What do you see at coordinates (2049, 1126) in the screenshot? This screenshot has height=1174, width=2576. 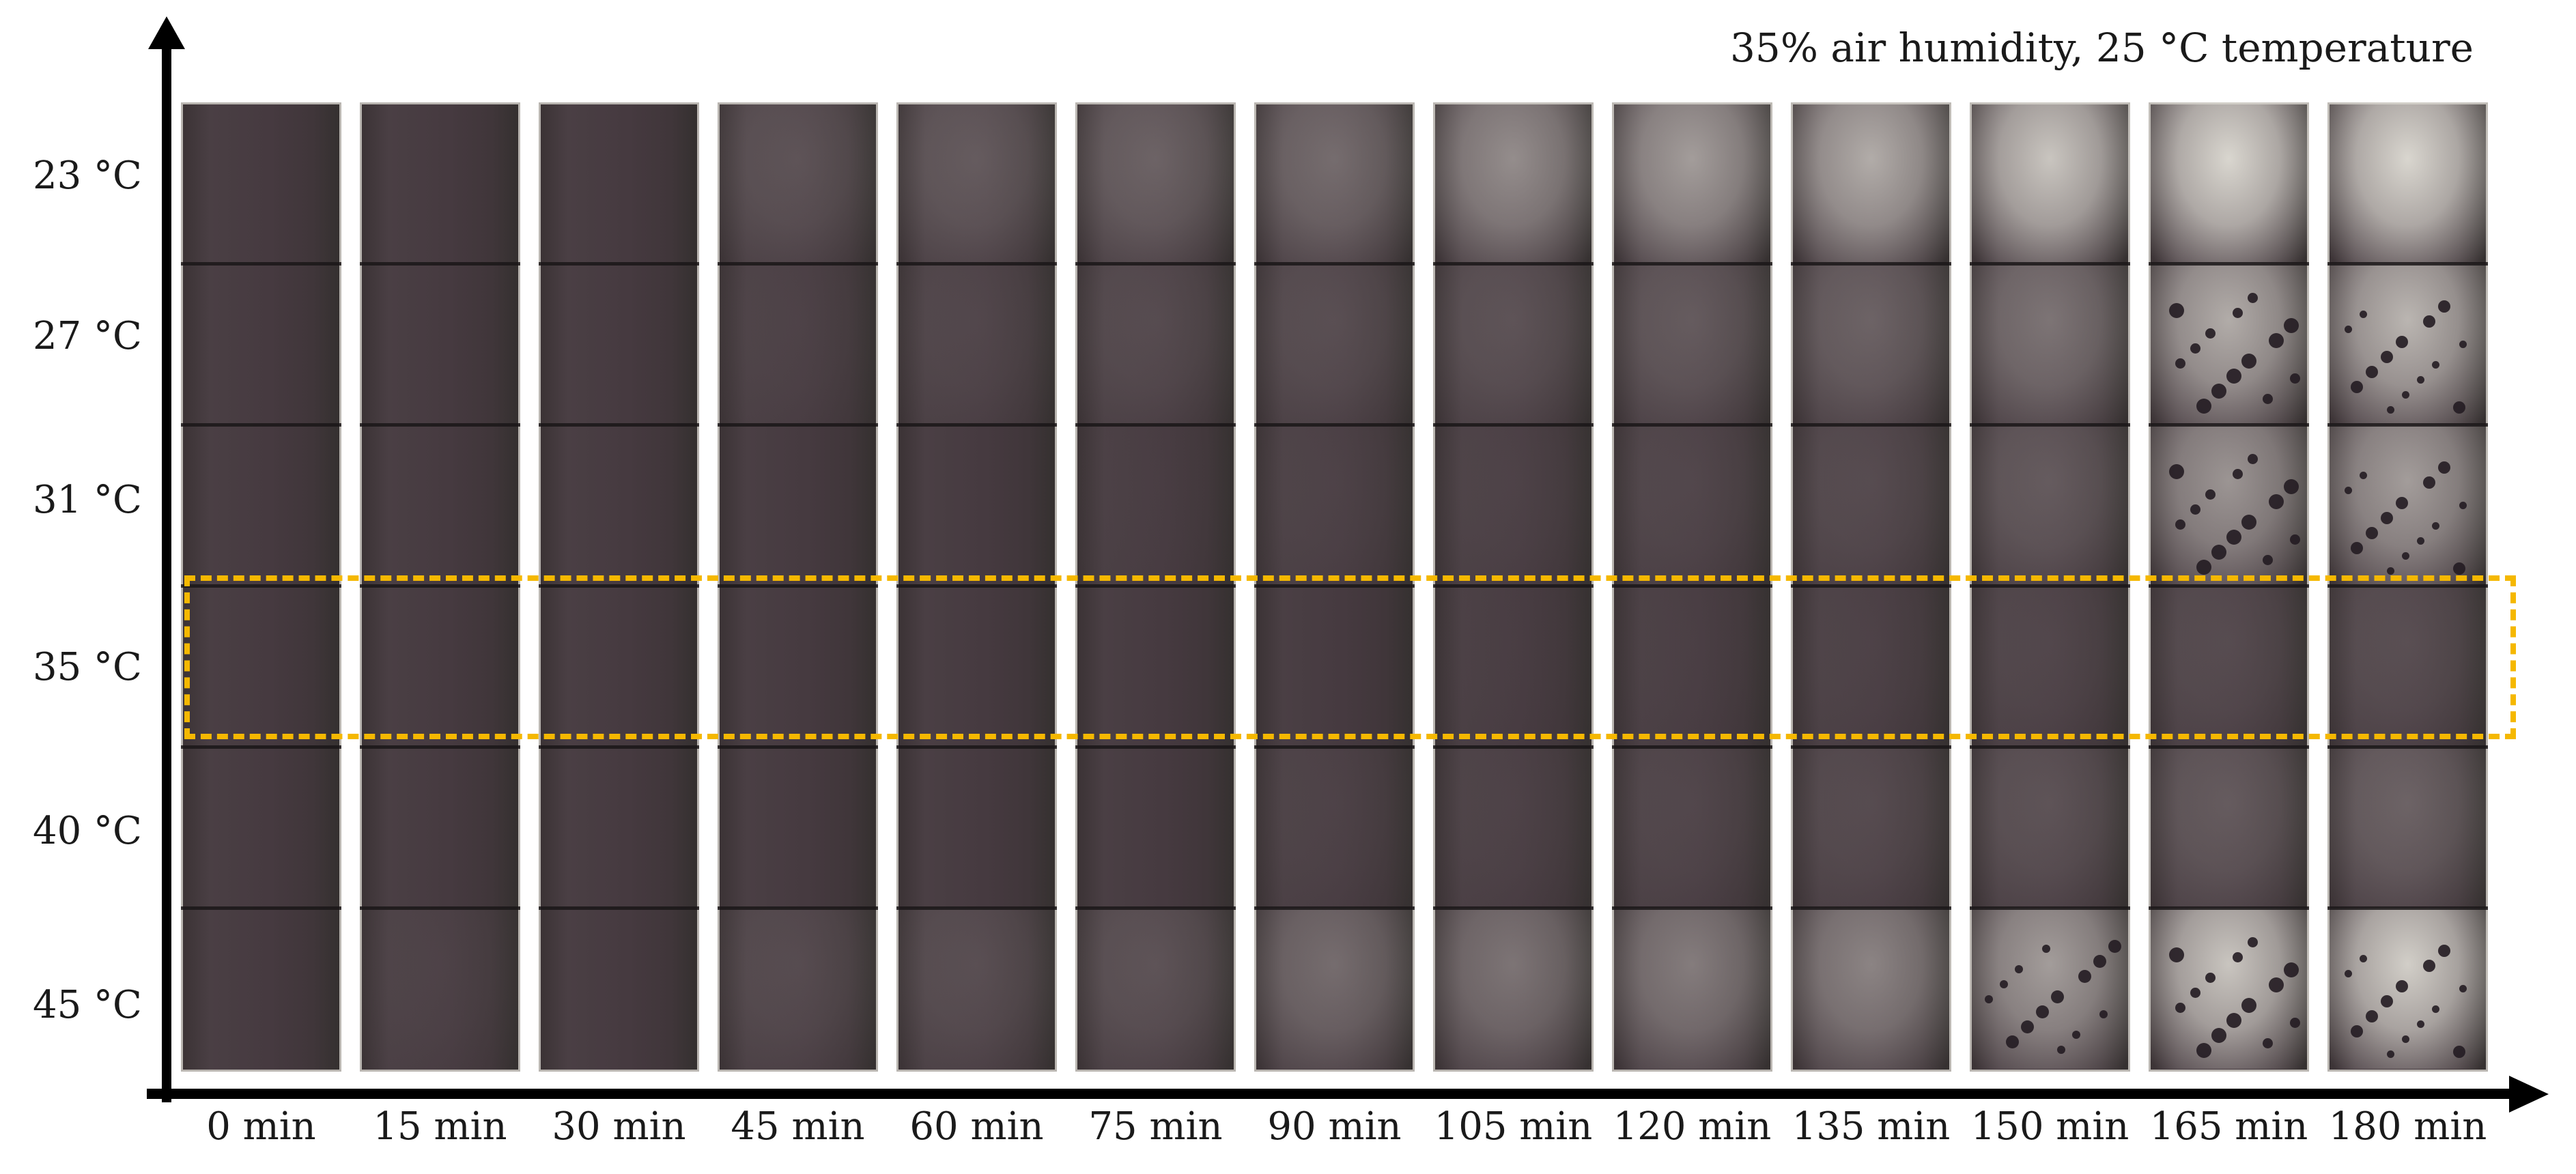 I see `col-label-150-min: 150 min` at bounding box center [2049, 1126].